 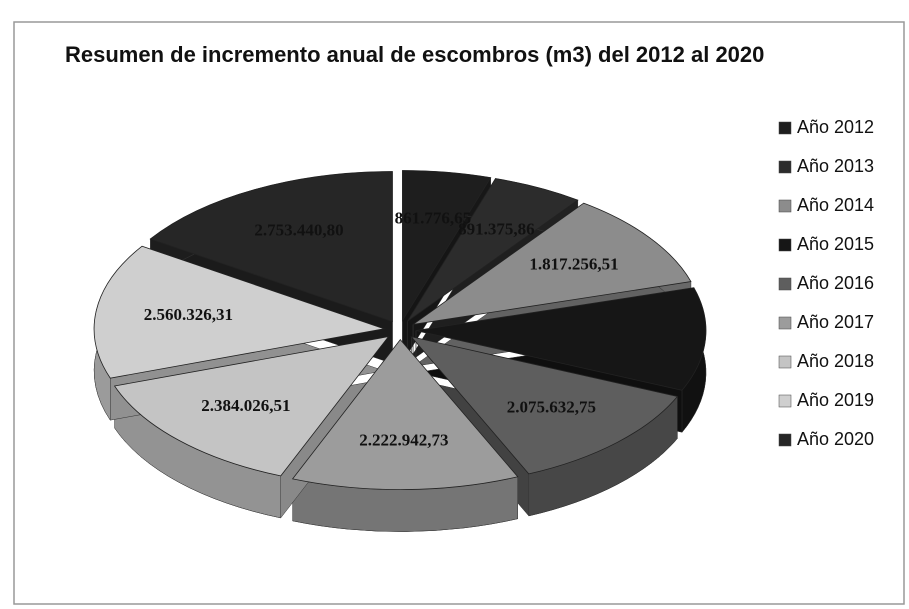 I want to click on legend-label: Año 2017, so click(x=835, y=322).